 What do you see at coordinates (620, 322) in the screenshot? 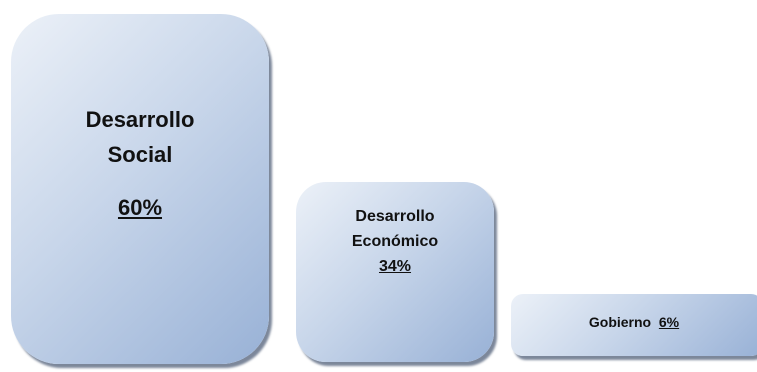
I see `government-label: Gobierno` at bounding box center [620, 322].